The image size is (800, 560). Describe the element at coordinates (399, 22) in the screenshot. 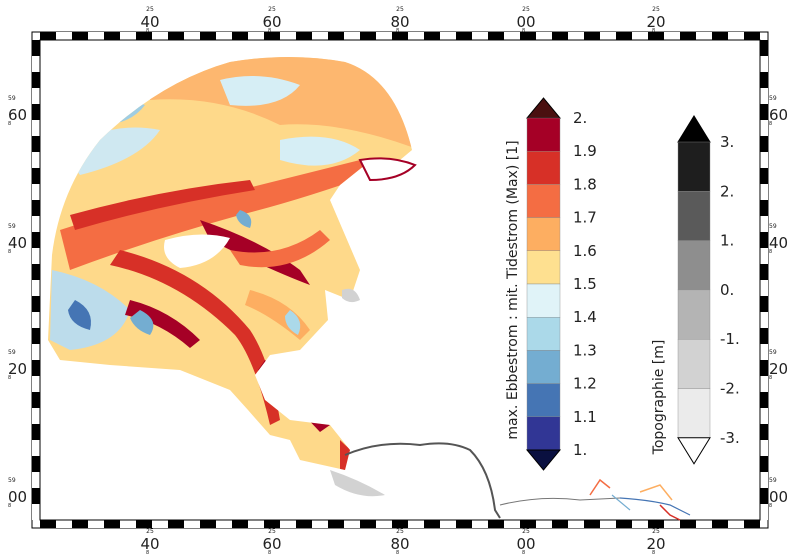

I see `axis-minutes-label: 80` at that location.